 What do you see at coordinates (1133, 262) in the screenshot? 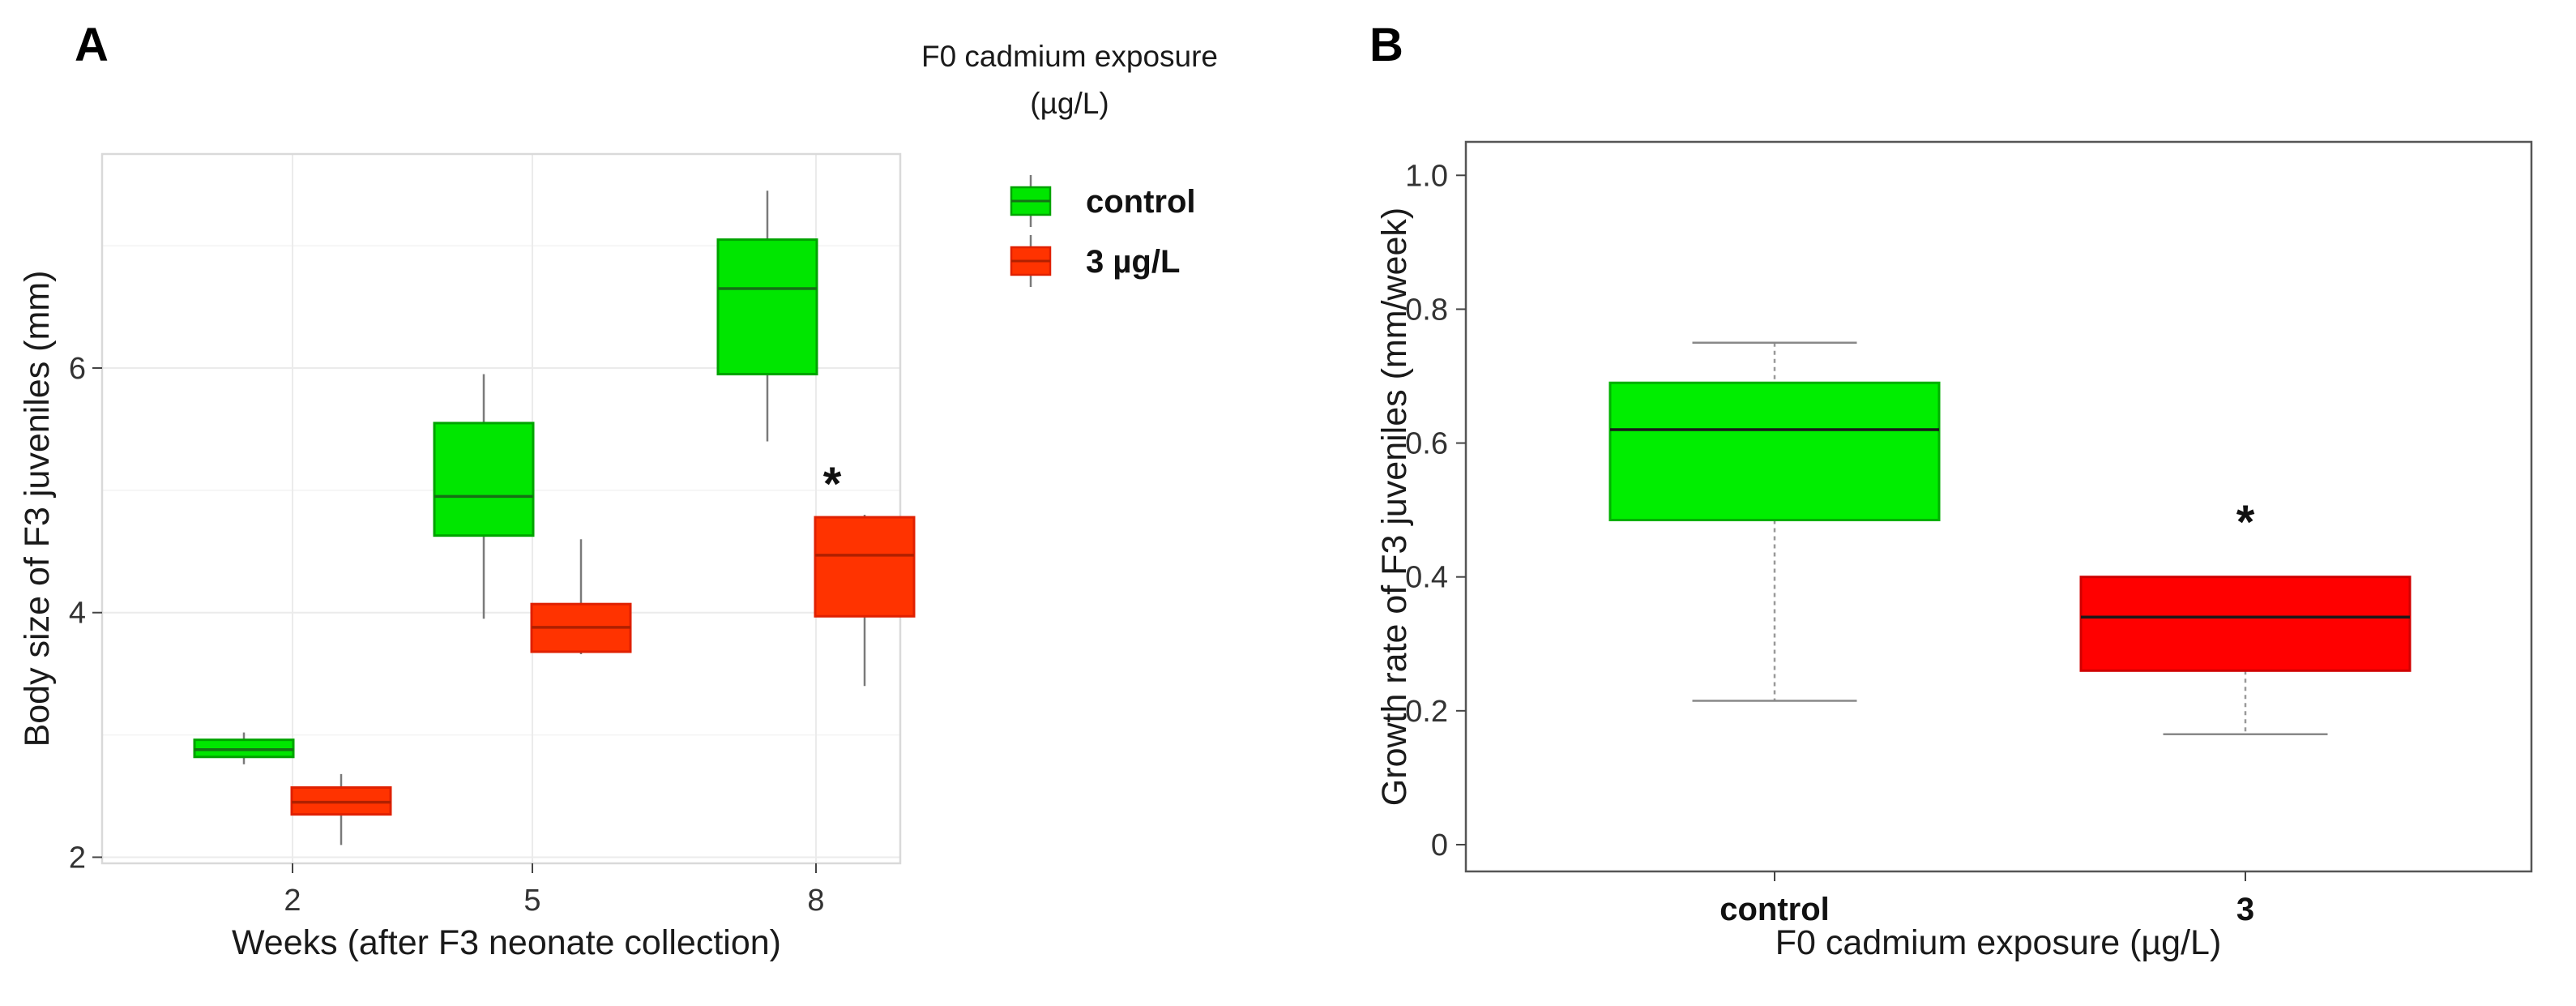
I see `legend-label: 3 µg/L` at bounding box center [1133, 262].